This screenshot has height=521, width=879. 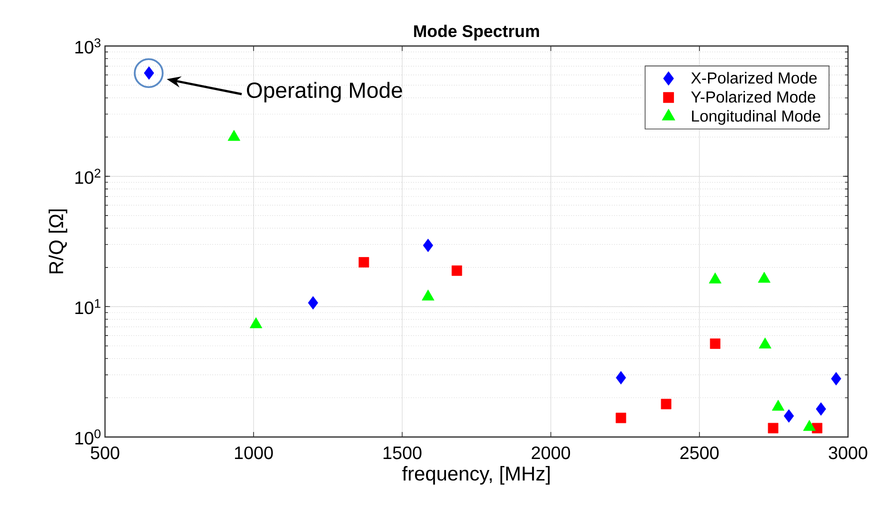 What do you see at coordinates (753, 96) in the screenshot?
I see `legend-label: Y-Polarized Mode` at bounding box center [753, 96].